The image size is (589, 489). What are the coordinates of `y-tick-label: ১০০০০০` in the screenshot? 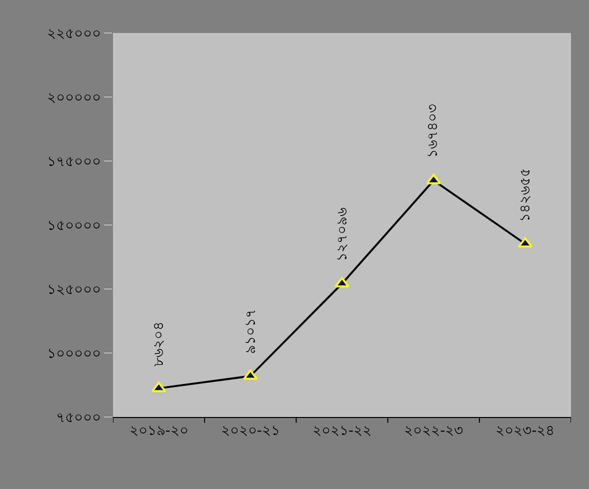 It's located at (74, 354).